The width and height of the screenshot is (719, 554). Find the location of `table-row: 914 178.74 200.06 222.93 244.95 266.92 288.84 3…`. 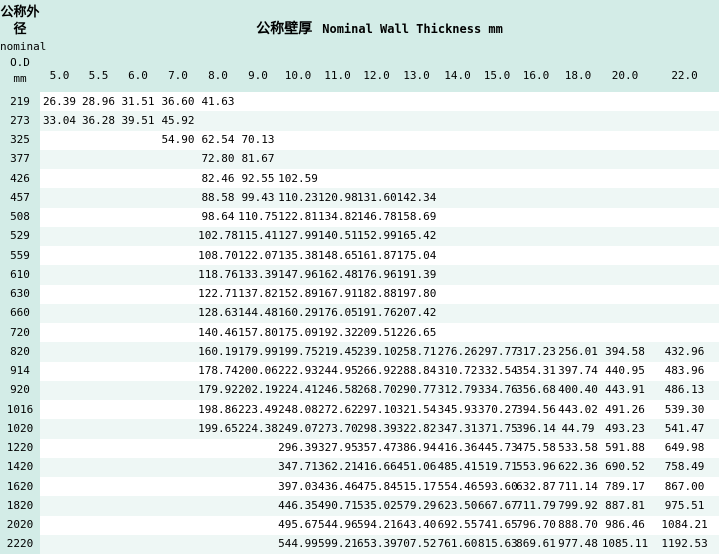

table-row: 914 178.74 200.06 222.93 244.95 266.92 288.84 3… is located at coordinates (359, 371).